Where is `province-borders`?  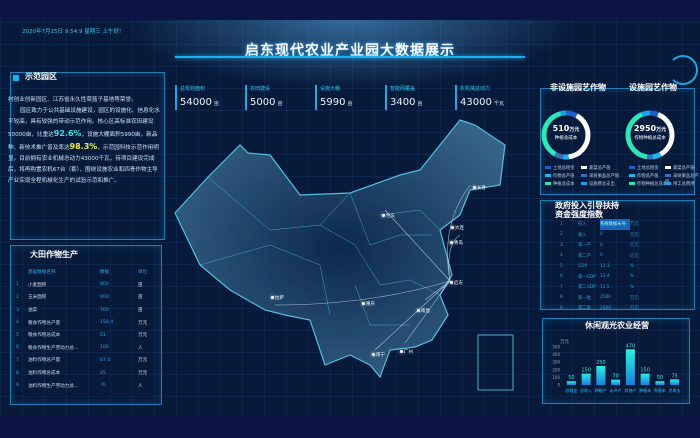 province-borders is located at coordinates (320, 251).